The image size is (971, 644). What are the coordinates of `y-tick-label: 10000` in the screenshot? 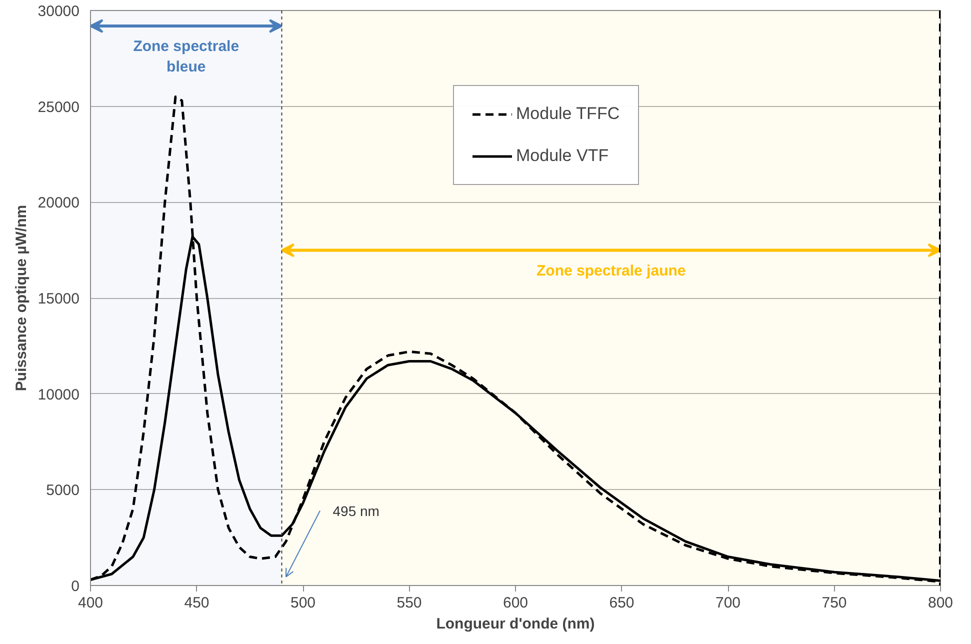 It's located at (59, 395).